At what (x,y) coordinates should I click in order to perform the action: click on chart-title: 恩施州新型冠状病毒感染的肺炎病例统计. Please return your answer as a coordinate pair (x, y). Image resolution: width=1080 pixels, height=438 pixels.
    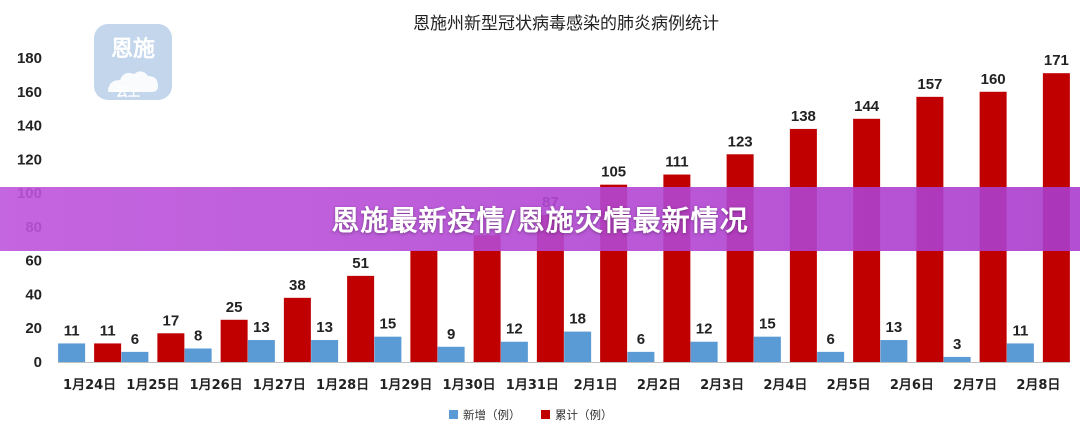
    Looking at the image, I should click on (566, 24).